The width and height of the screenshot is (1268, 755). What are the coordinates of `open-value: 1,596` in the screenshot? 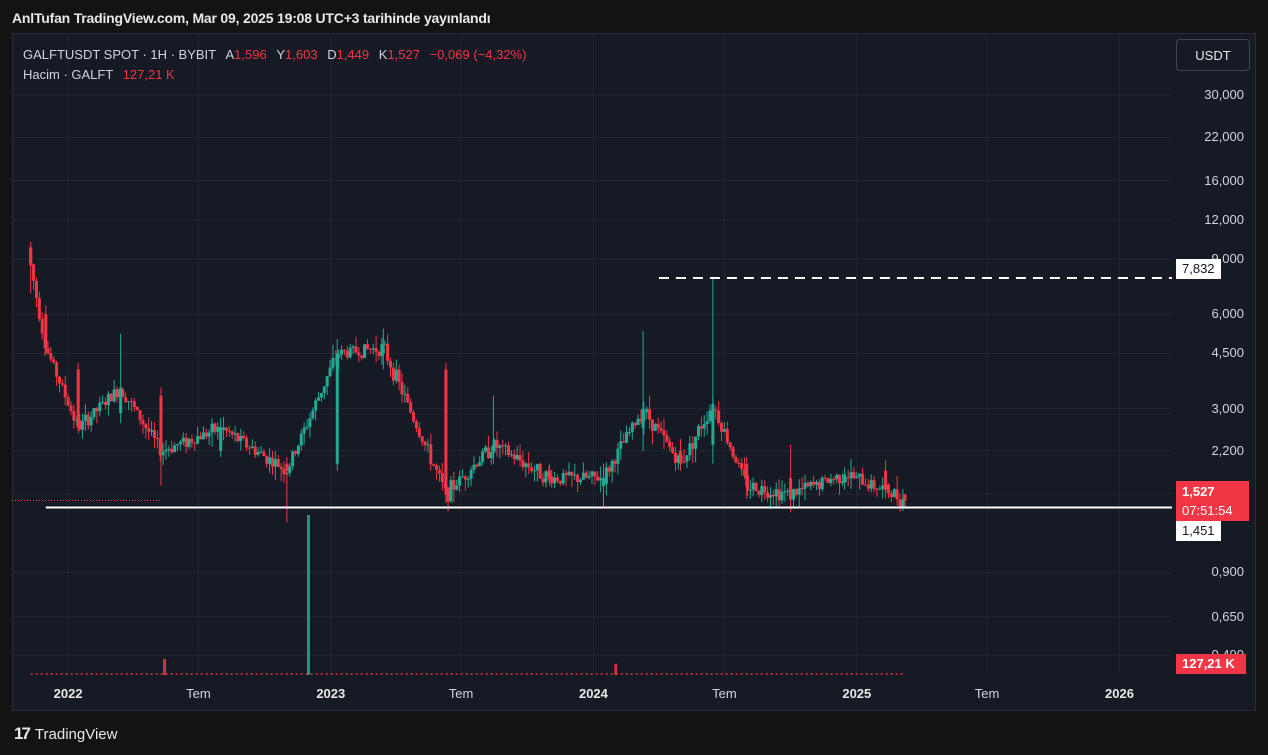 It's located at (250, 54).